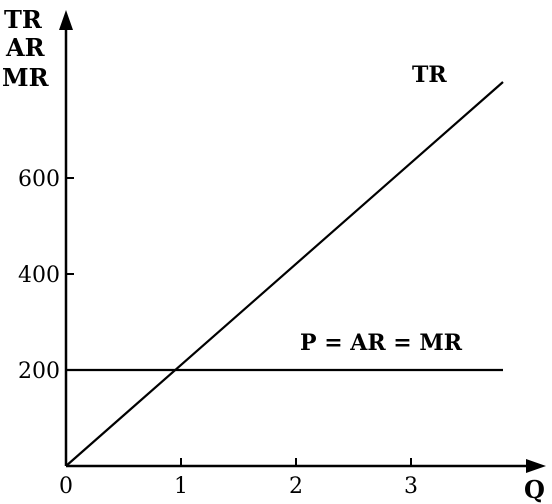 The width and height of the screenshot is (552, 504). Describe the element at coordinates (66, 486) in the screenshot. I see `x-tick-label: 0` at that location.